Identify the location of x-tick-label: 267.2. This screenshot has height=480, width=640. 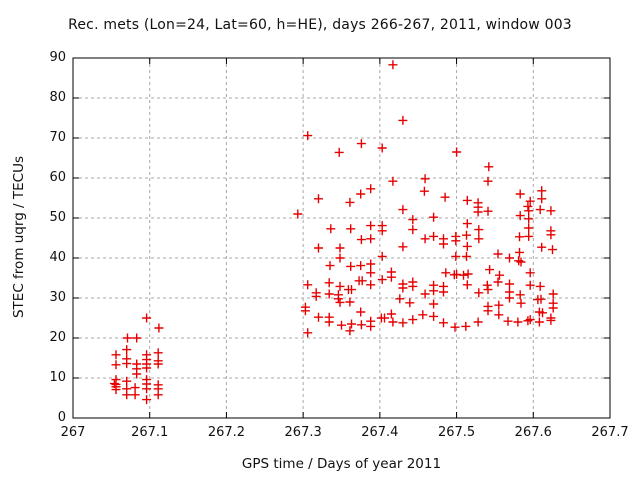
(226, 432).